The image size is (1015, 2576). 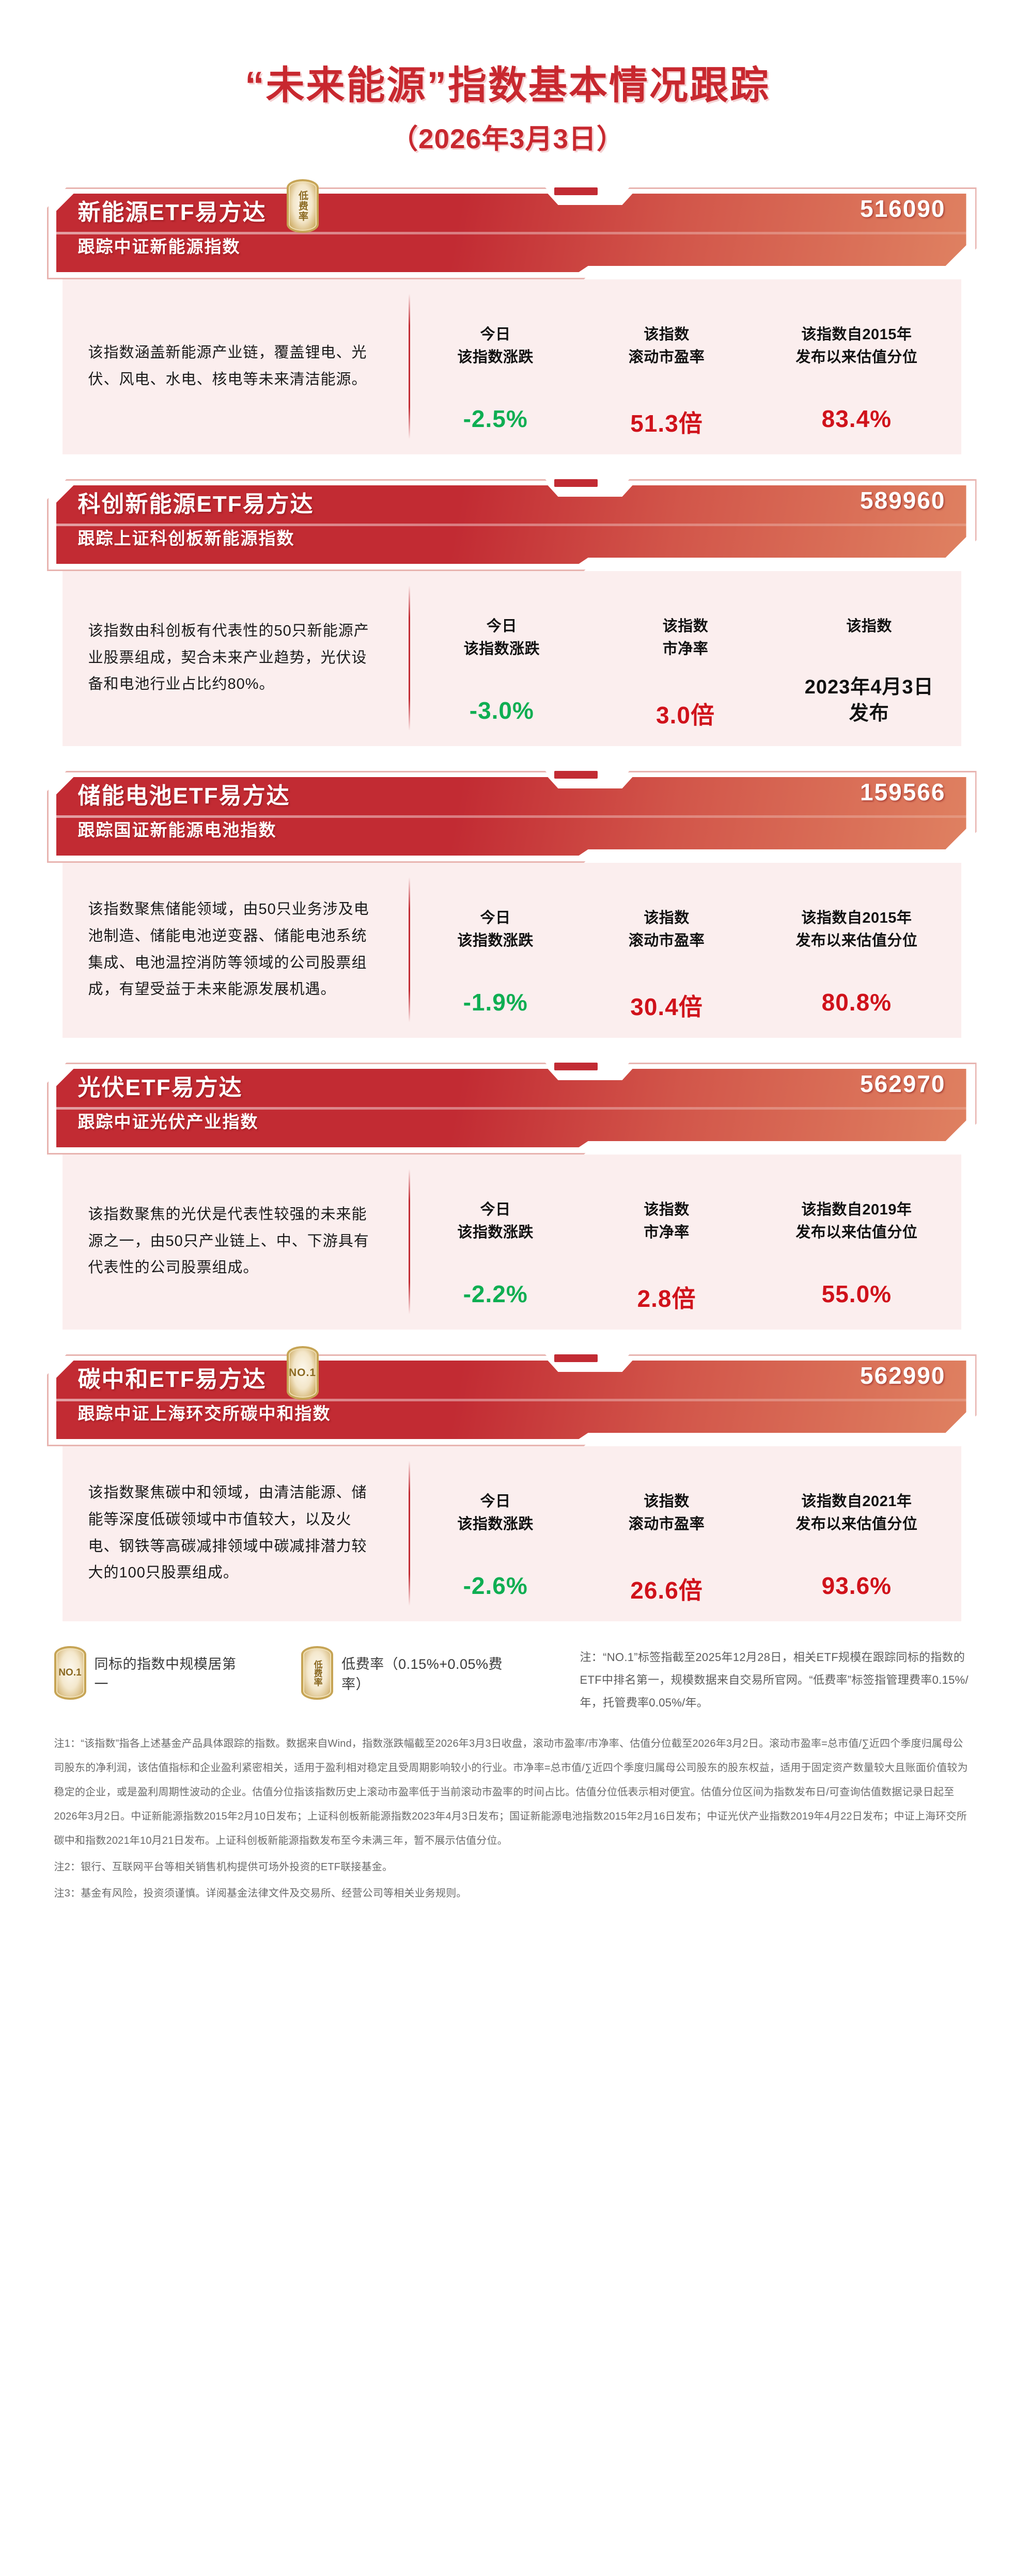 I want to click on etf-code: 562970, so click(x=903, y=1084).